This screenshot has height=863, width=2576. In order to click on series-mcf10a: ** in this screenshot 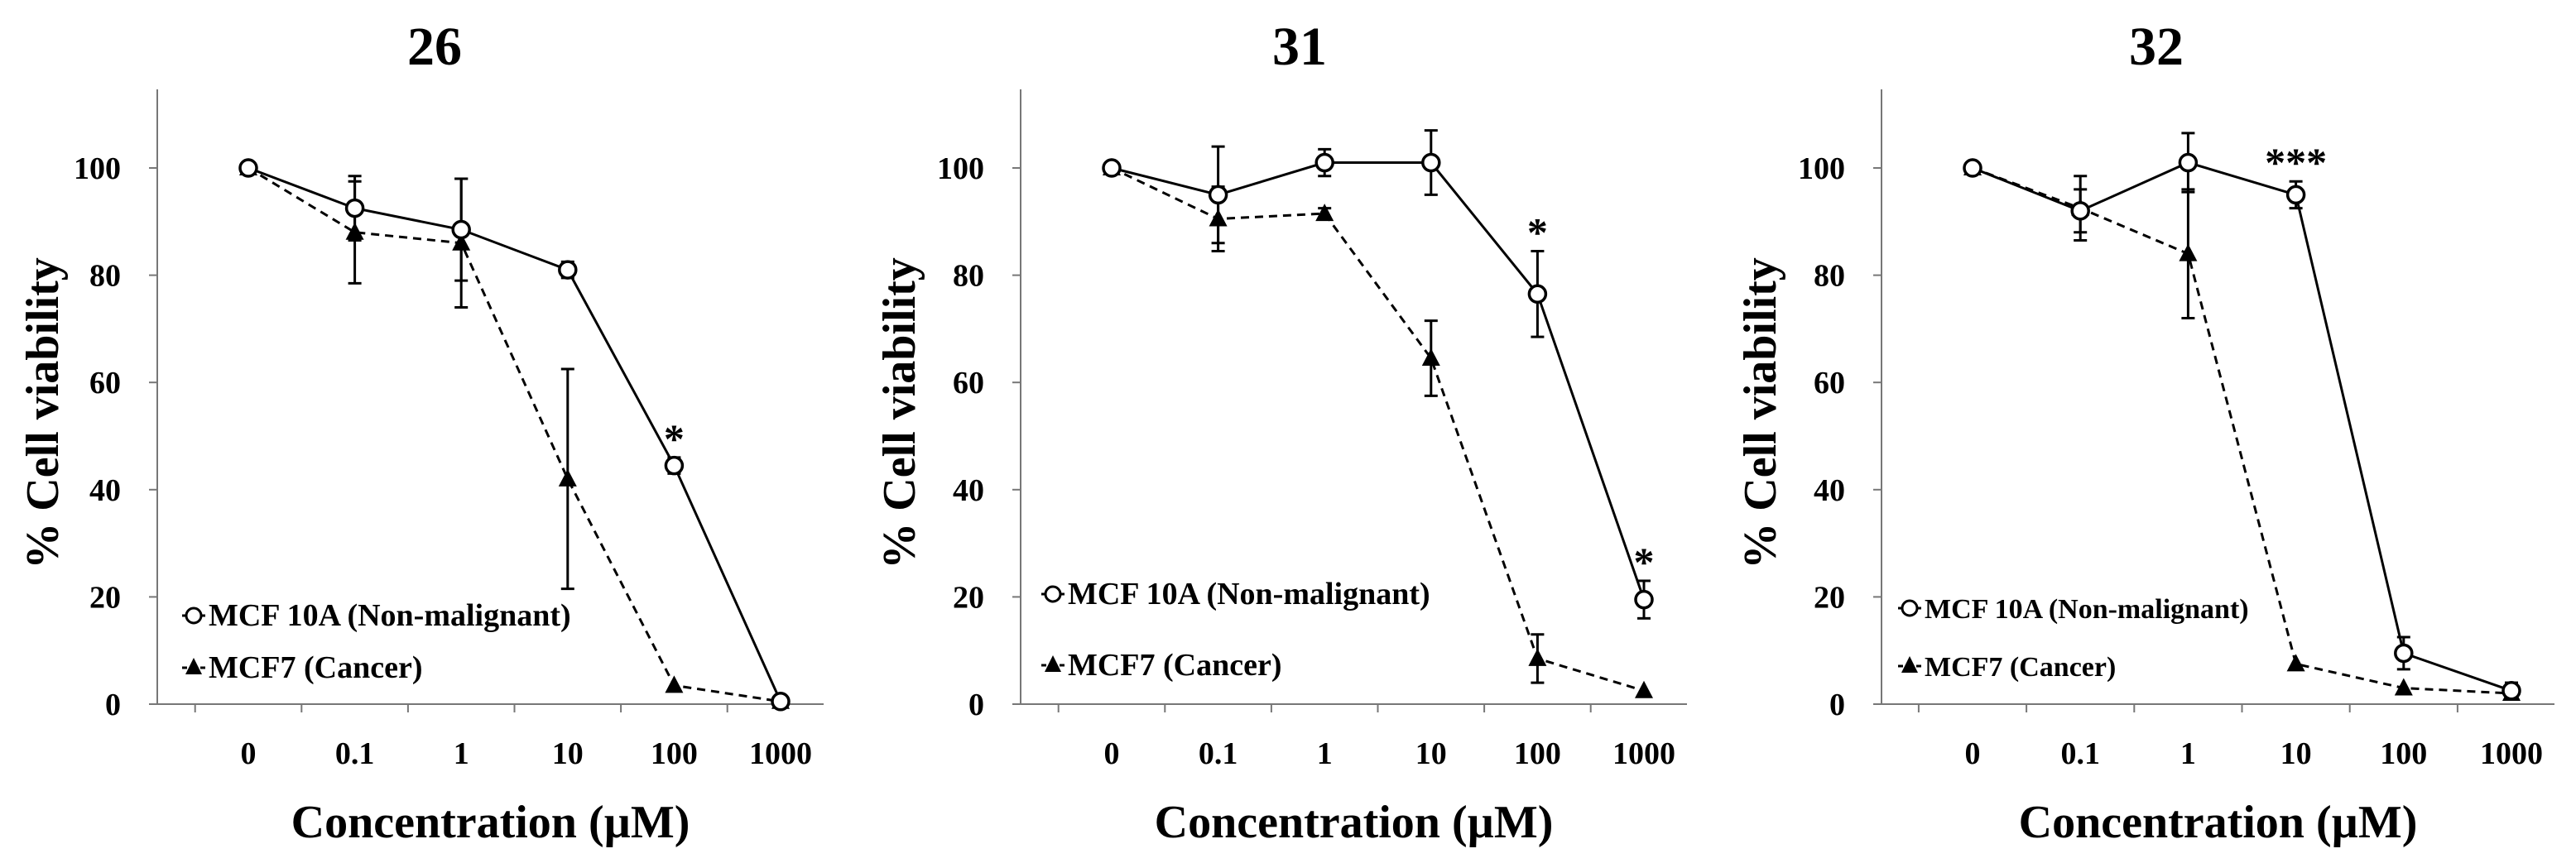, I will do `click(1378, 374)`.